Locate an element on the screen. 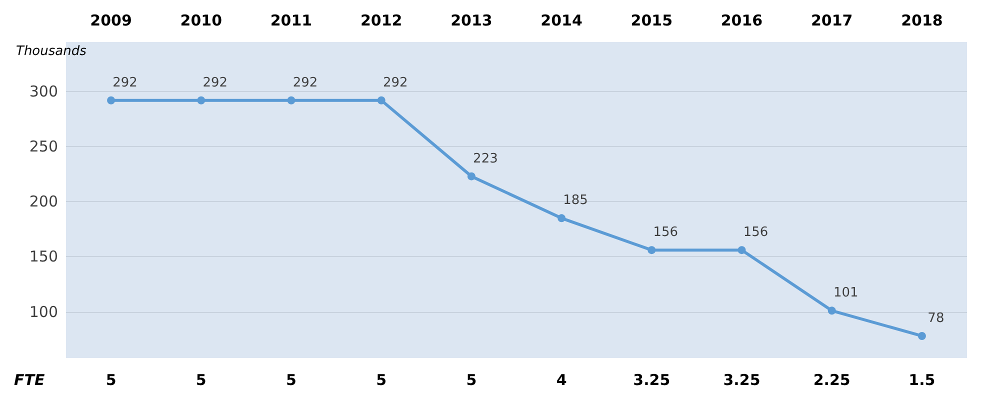  x-tick-label: 2018 is located at coordinates (922, 21).